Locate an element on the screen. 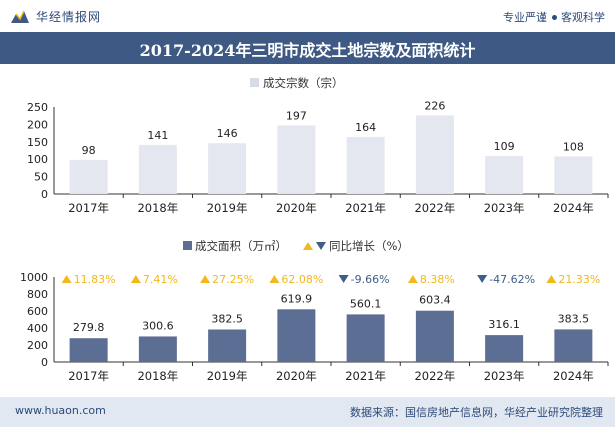 This screenshot has height=427, width=615. legend-down-icon is located at coordinates (321, 246).